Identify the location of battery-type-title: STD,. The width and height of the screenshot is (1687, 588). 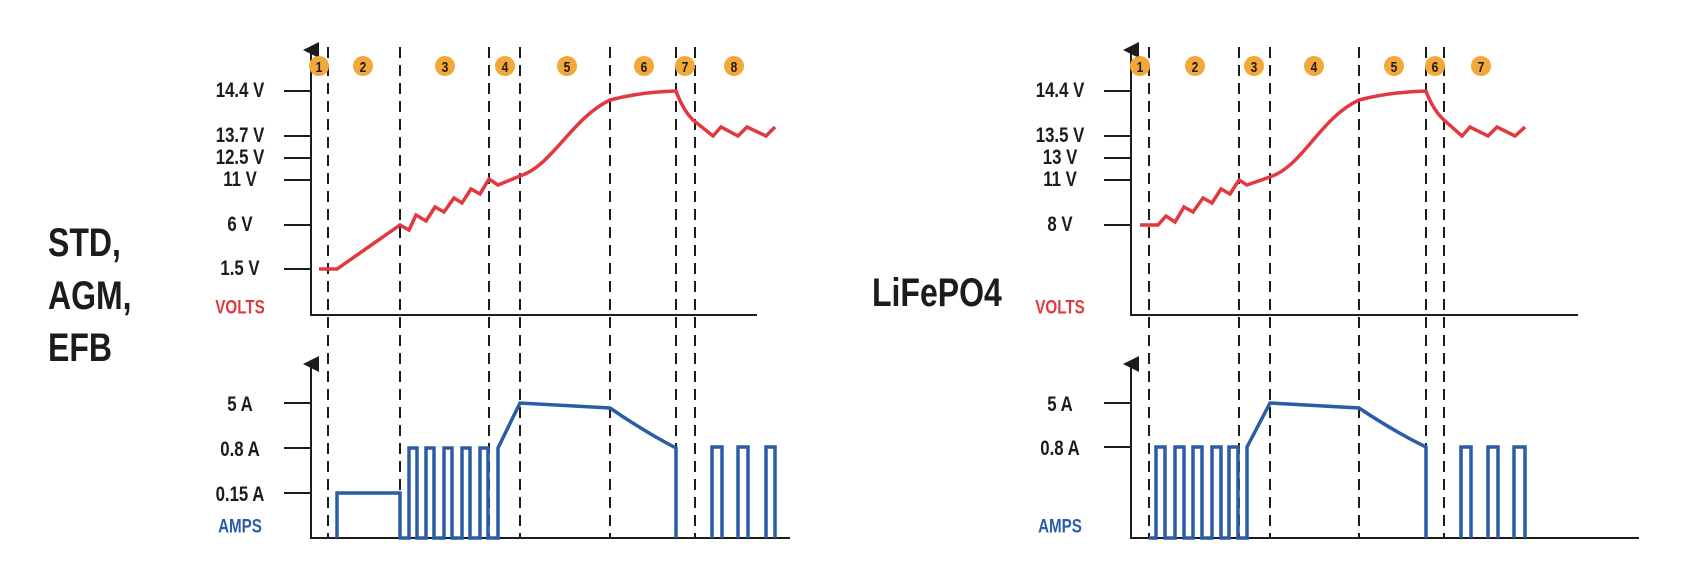
(84, 241).